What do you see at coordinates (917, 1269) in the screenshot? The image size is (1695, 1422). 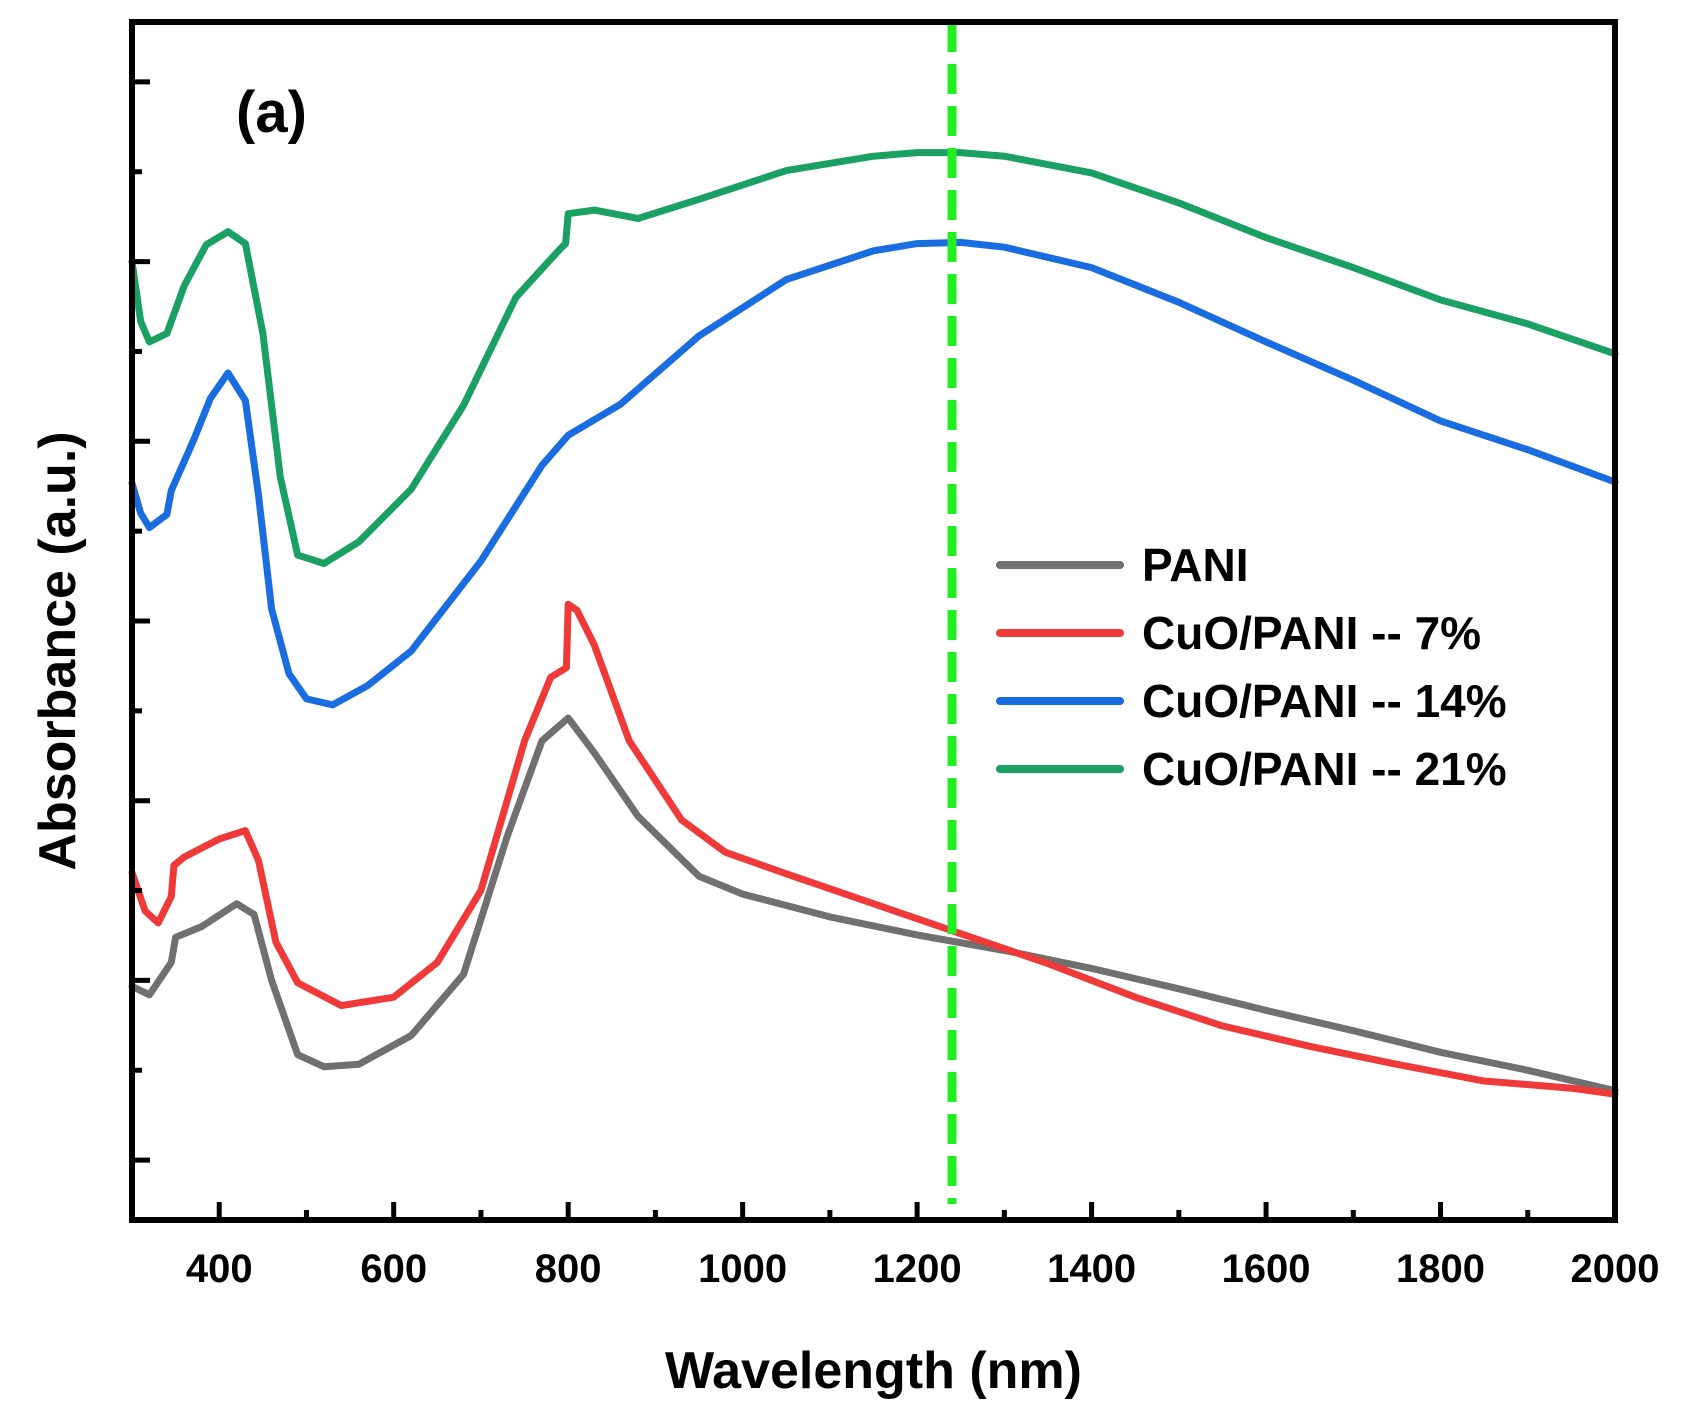 I see `x-tick-label: 1200` at bounding box center [917, 1269].